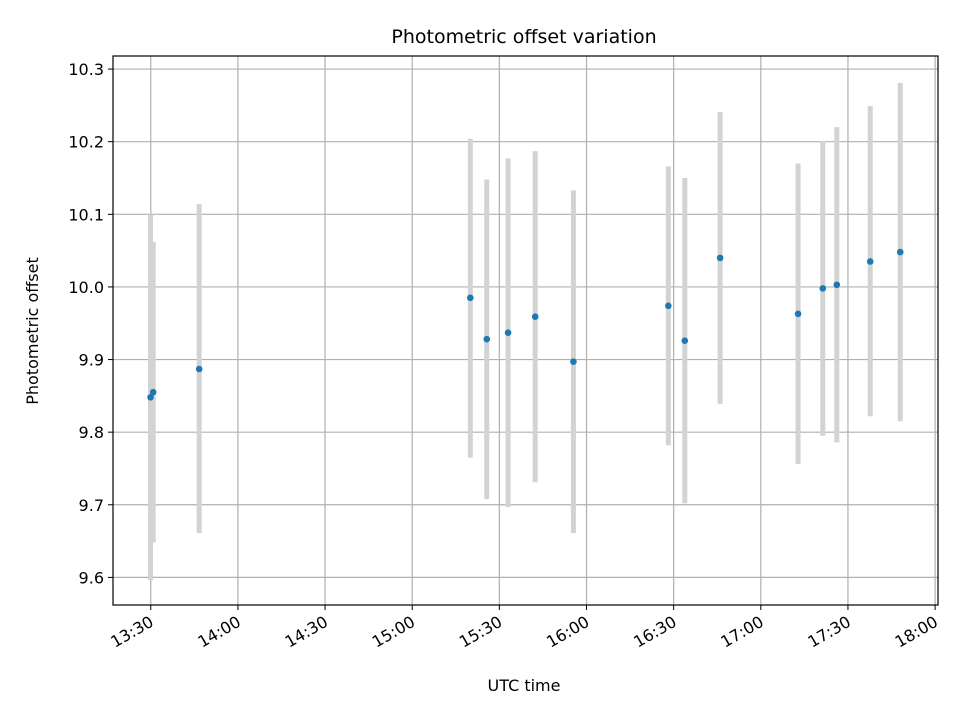 The height and width of the screenshot is (720, 960). What do you see at coordinates (524, 685) in the screenshot?
I see `x-axis-label: UTC time` at bounding box center [524, 685].